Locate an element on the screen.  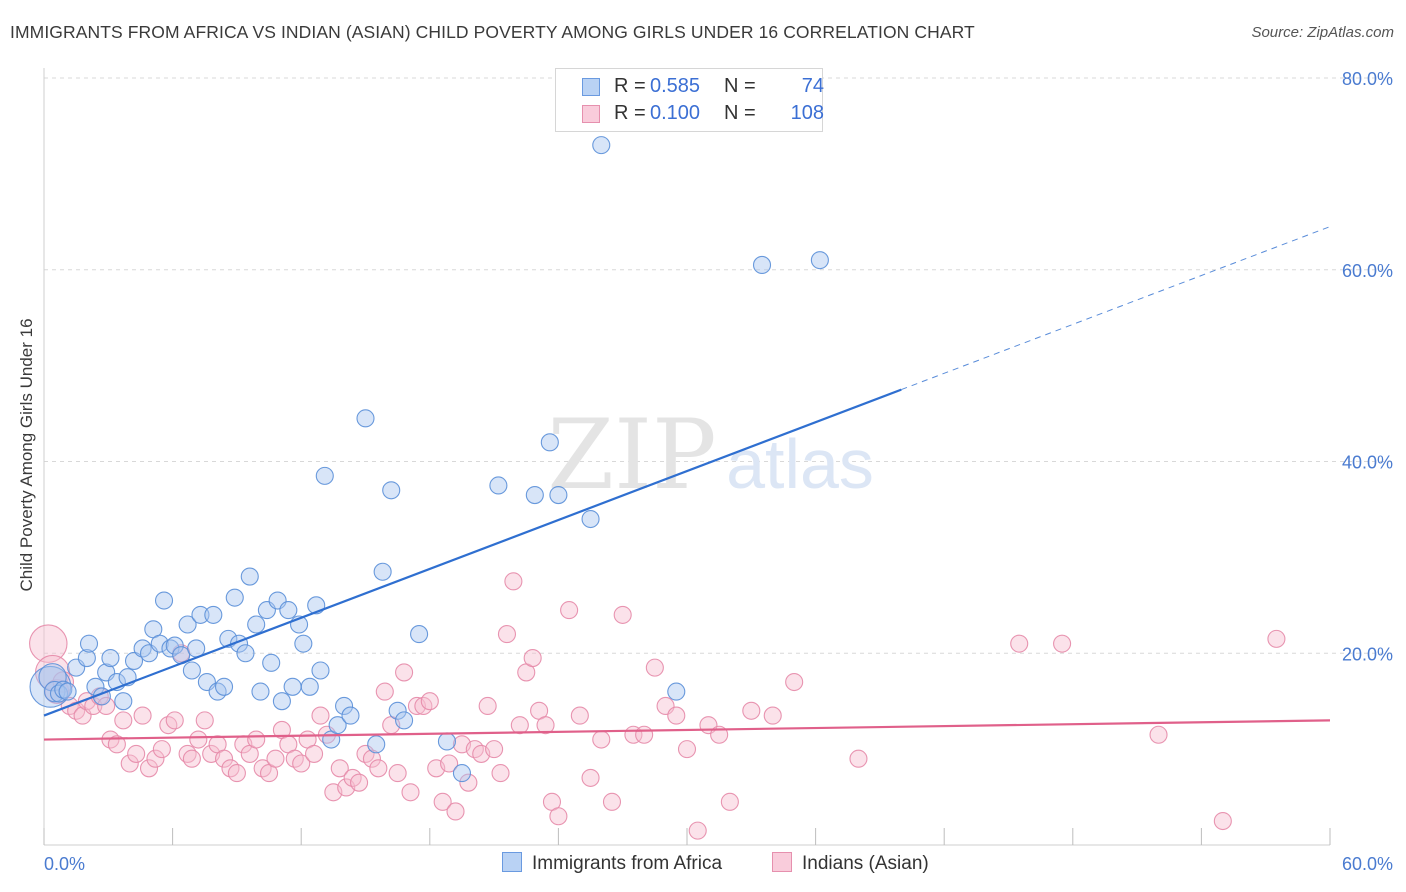
y-tick-label: 80.0% is located at coordinates (1367, 79).